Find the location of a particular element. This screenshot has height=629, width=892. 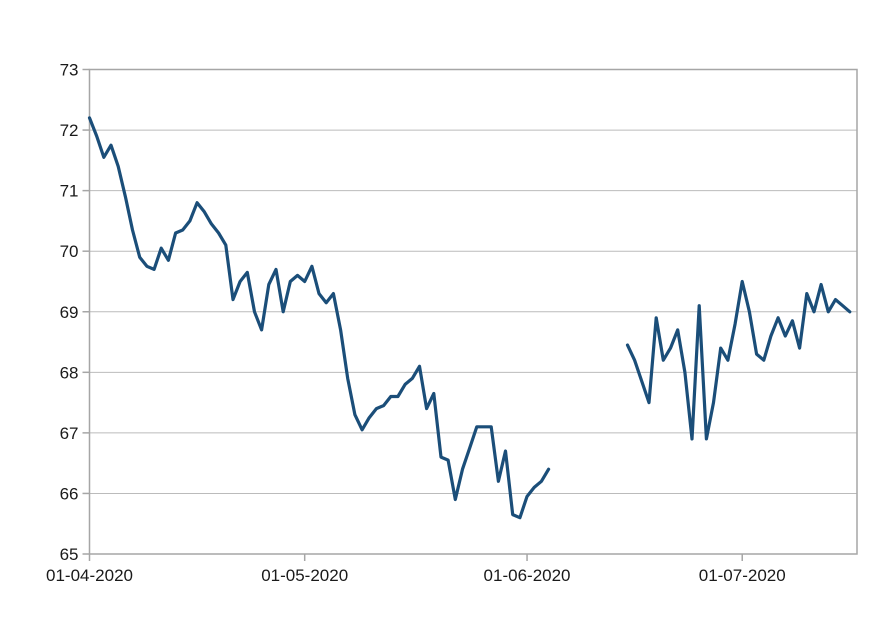

x-tick-label: 01-04-2020 is located at coordinates (89, 575).